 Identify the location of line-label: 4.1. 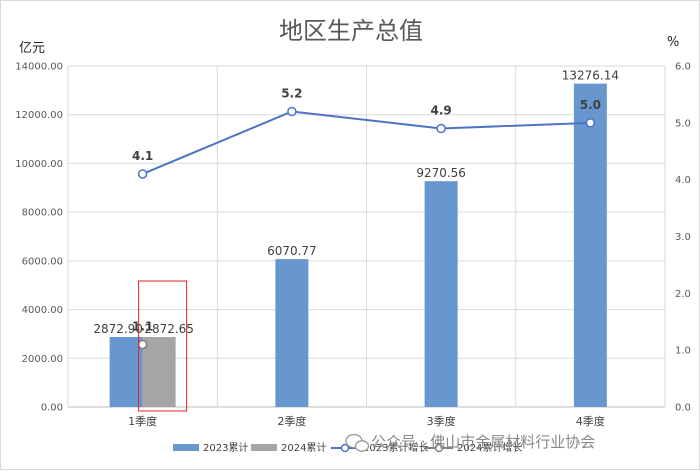
(142, 156).